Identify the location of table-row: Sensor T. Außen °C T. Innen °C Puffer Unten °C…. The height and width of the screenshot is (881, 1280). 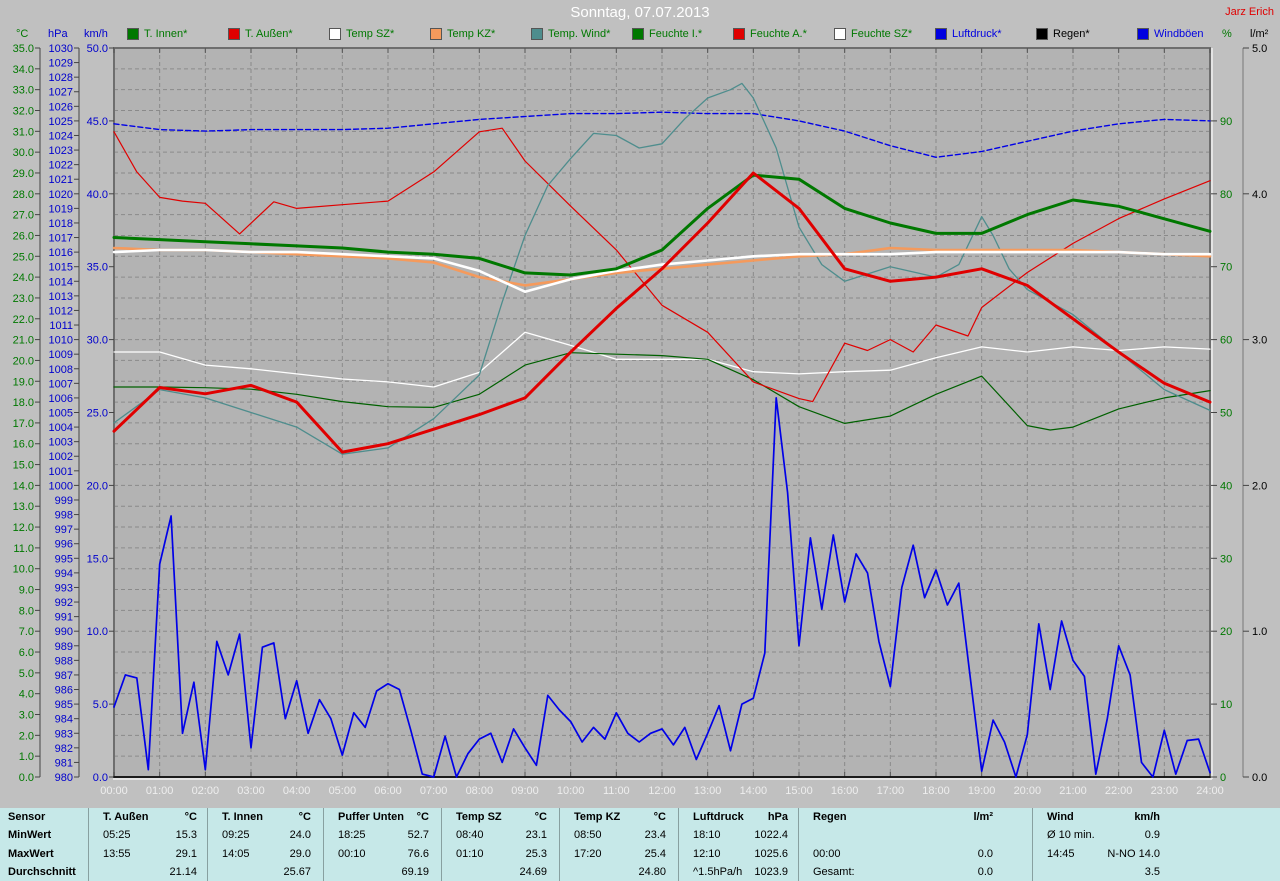
(640, 817).